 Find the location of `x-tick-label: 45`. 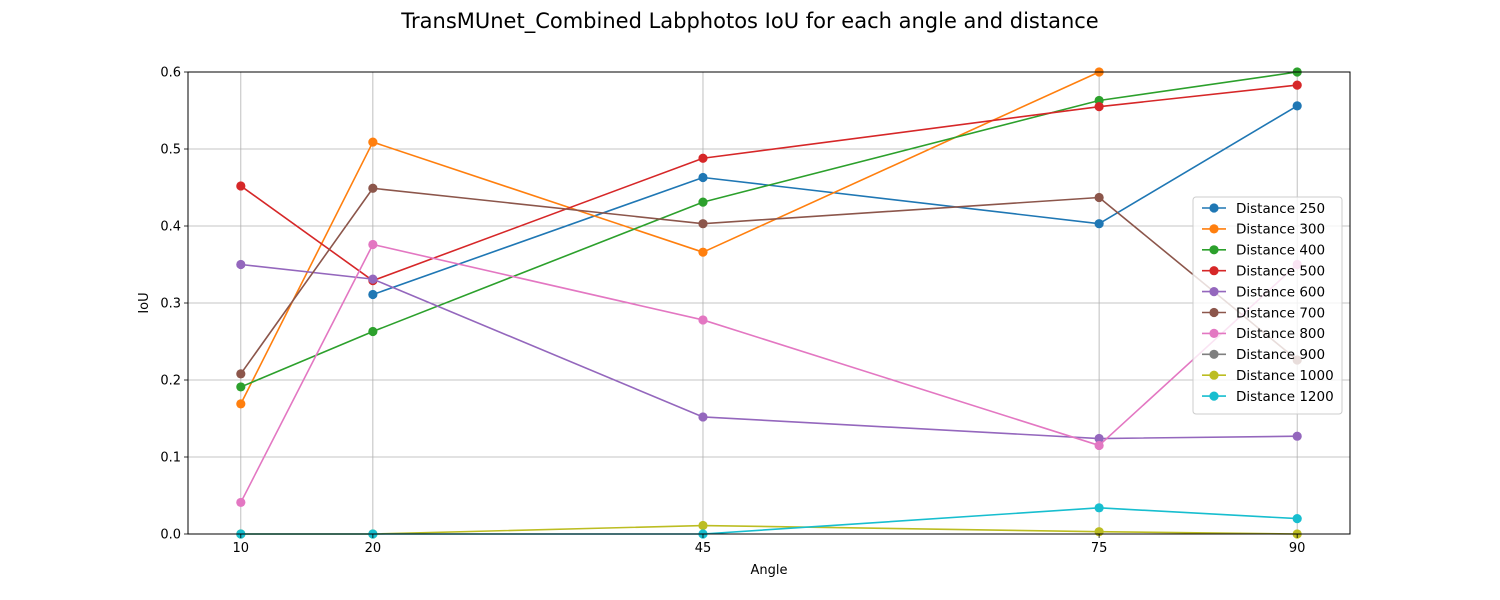

x-tick-label: 45 is located at coordinates (703, 548).